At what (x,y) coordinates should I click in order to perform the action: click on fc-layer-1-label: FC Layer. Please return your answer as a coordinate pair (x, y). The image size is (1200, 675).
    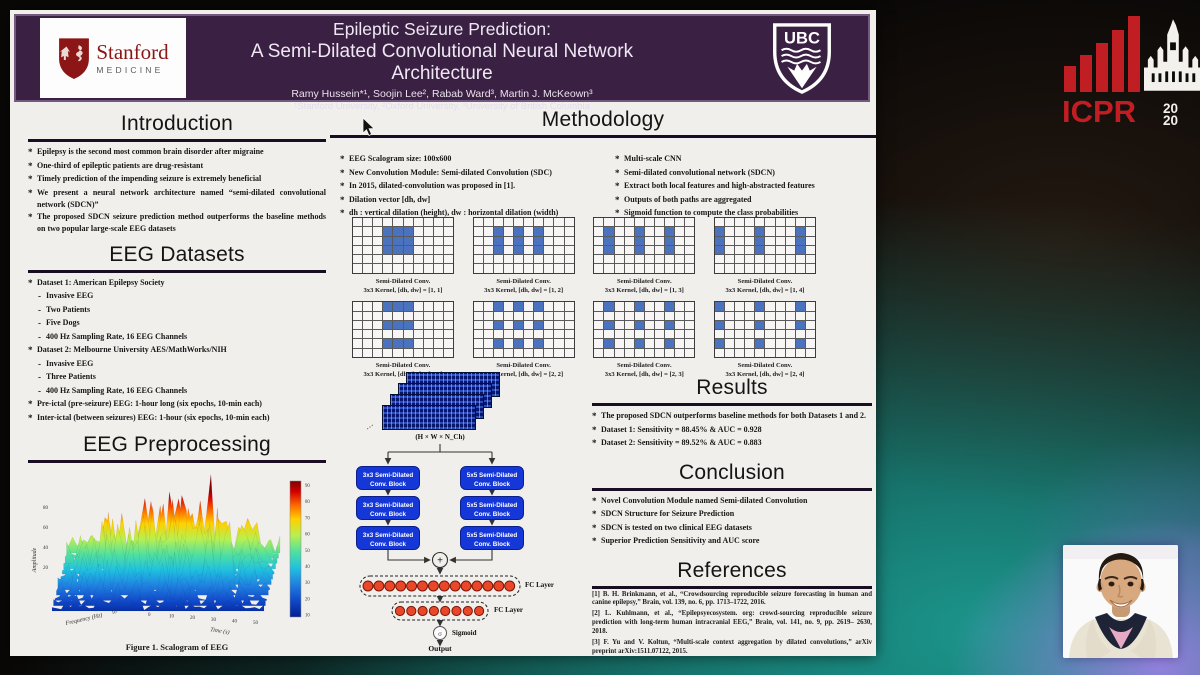
    Looking at the image, I should click on (539, 585).